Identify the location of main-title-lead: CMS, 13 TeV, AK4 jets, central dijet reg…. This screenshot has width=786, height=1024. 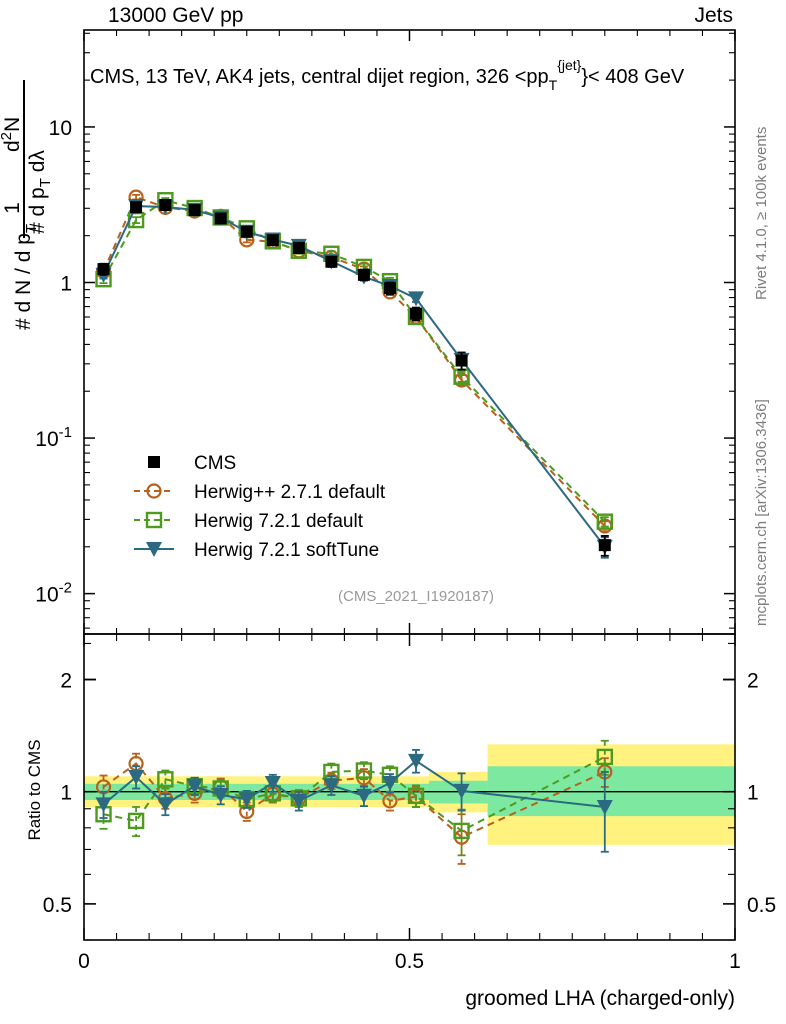
(314, 77).